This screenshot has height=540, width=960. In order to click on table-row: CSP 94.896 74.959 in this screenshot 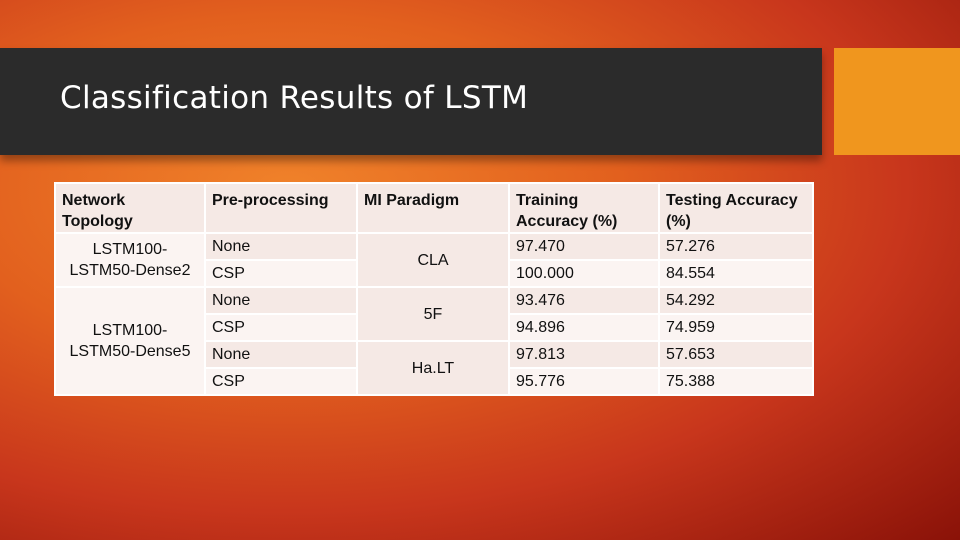, I will do `click(434, 327)`.